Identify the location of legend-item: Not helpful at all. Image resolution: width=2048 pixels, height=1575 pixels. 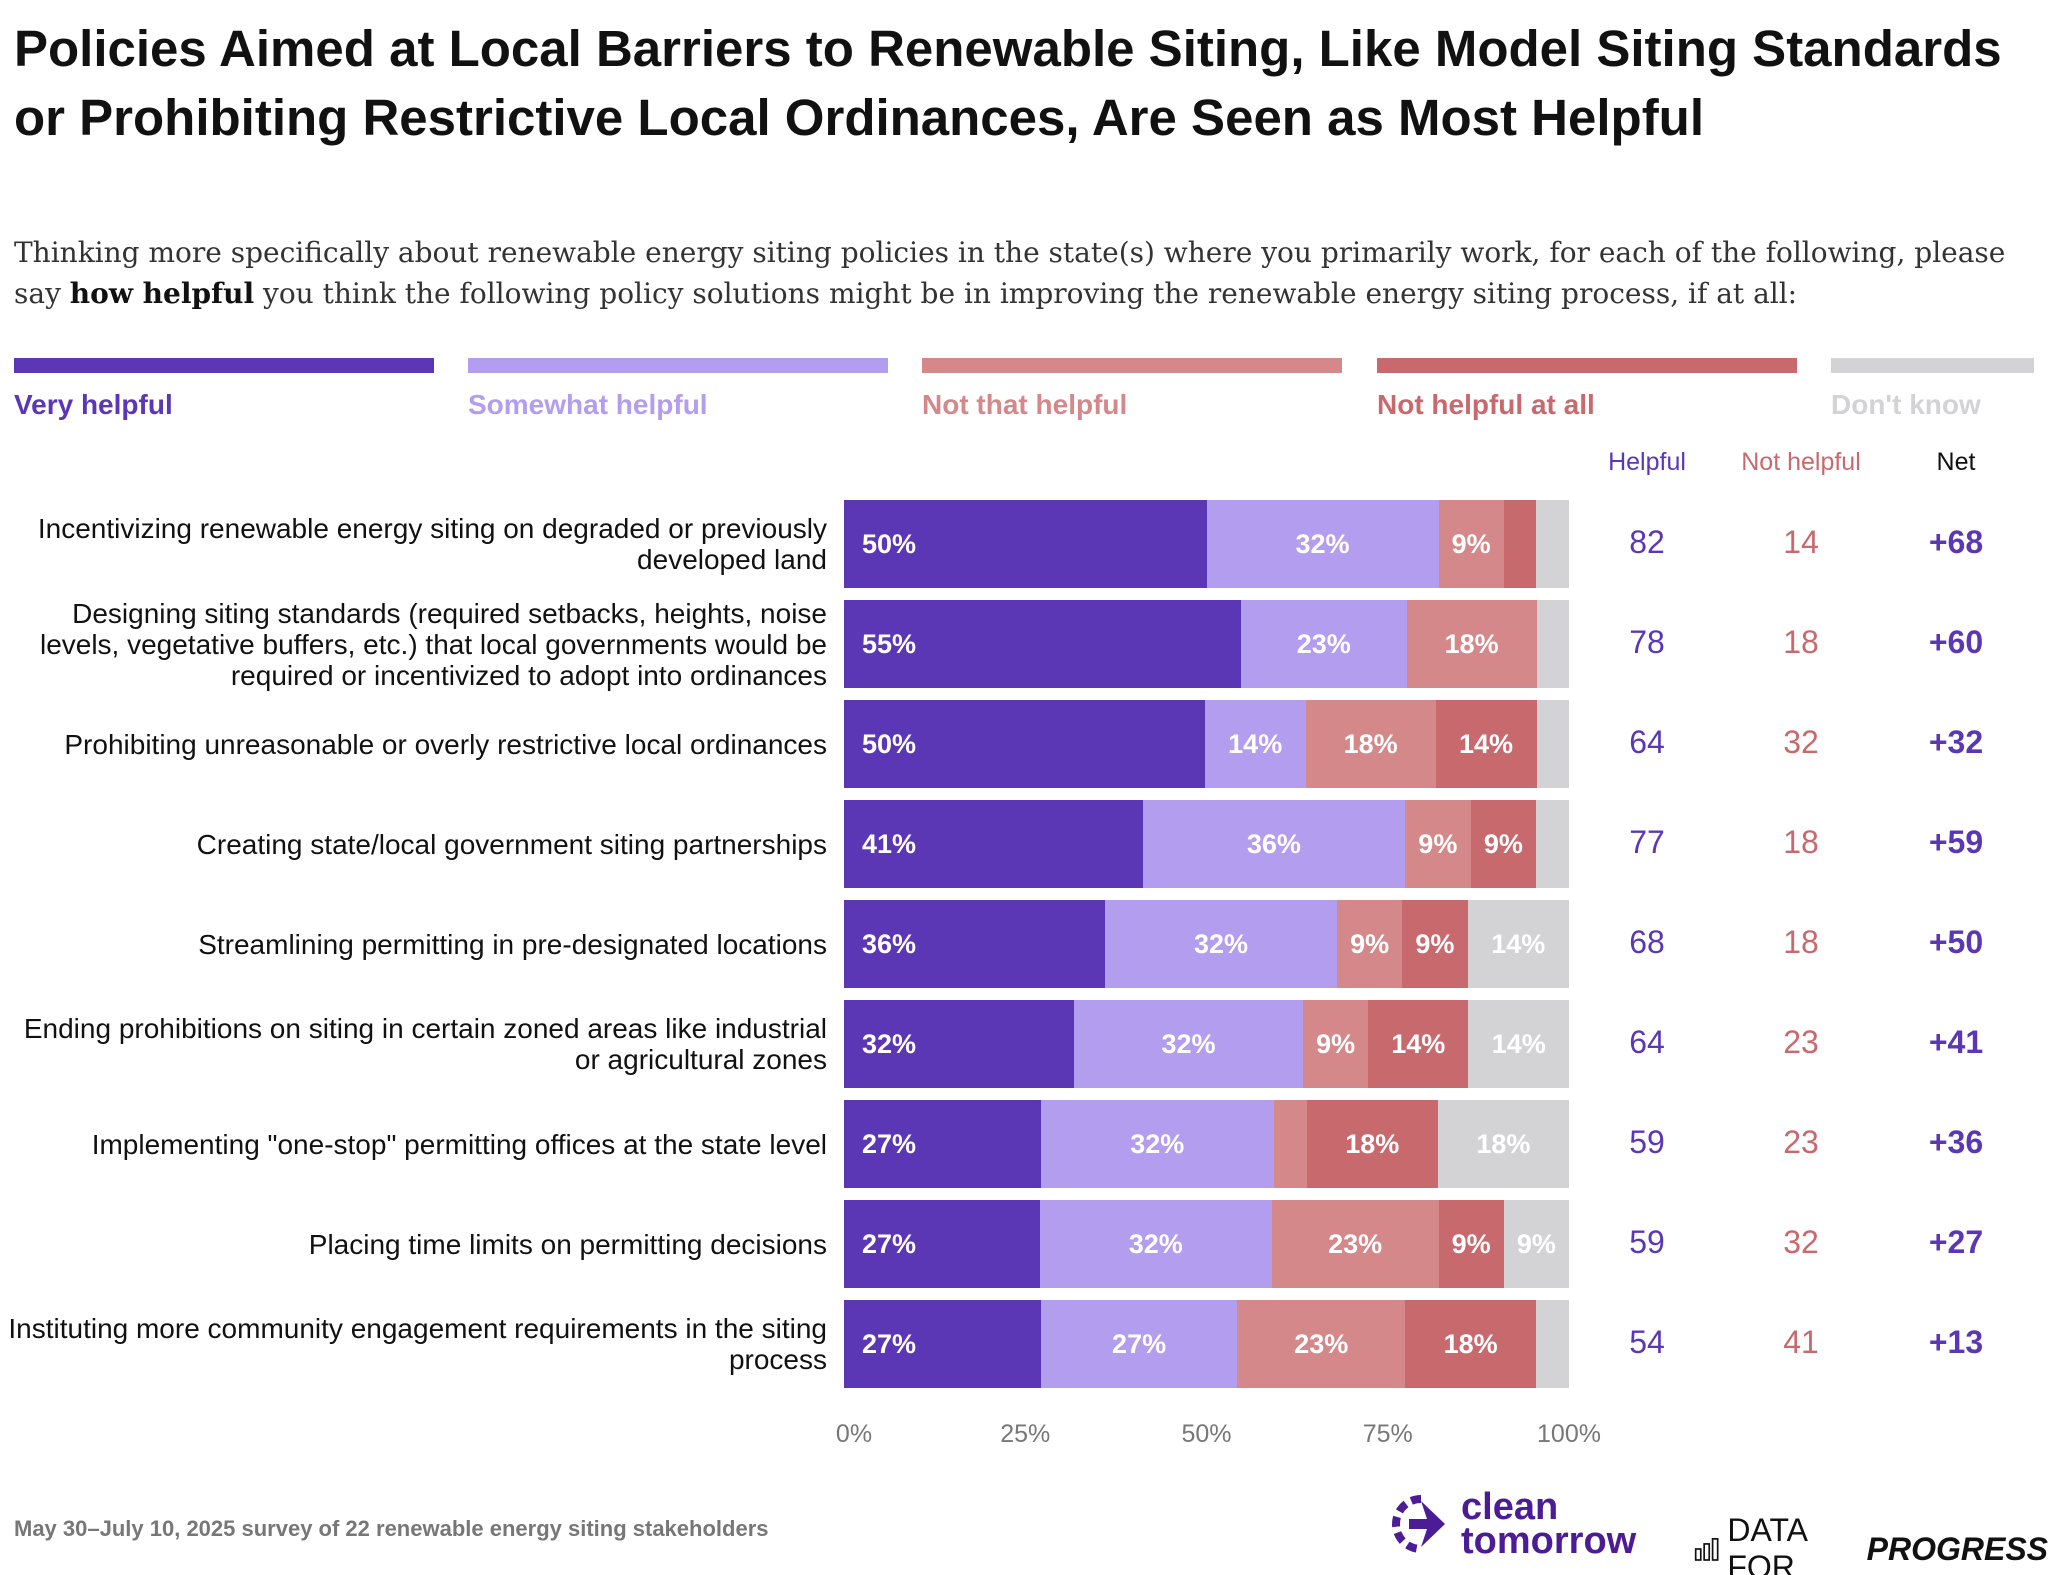
(1587, 389).